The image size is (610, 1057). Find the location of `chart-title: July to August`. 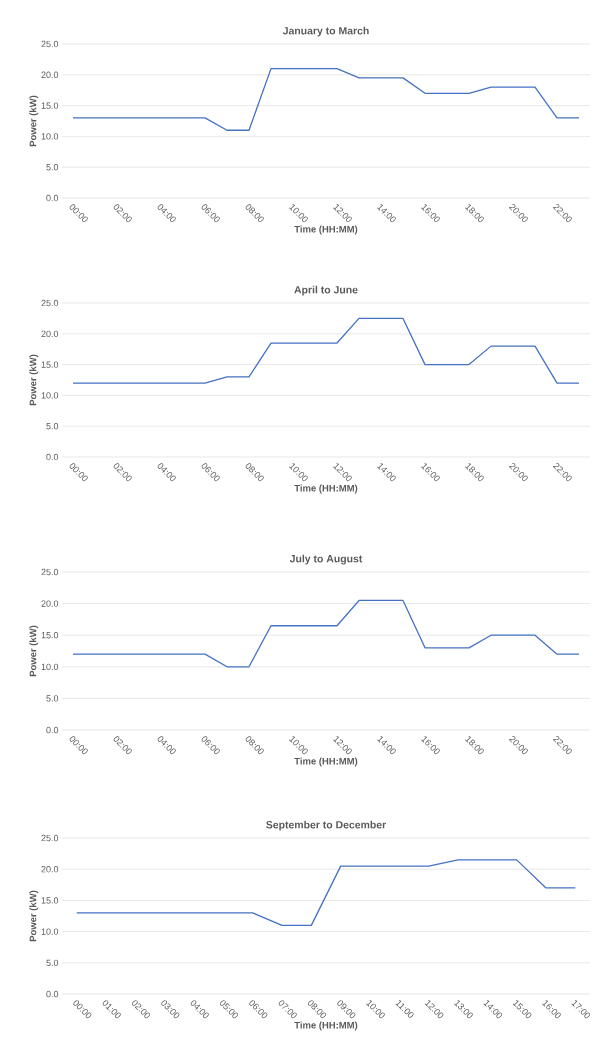

chart-title: July to August is located at coordinates (326, 559).